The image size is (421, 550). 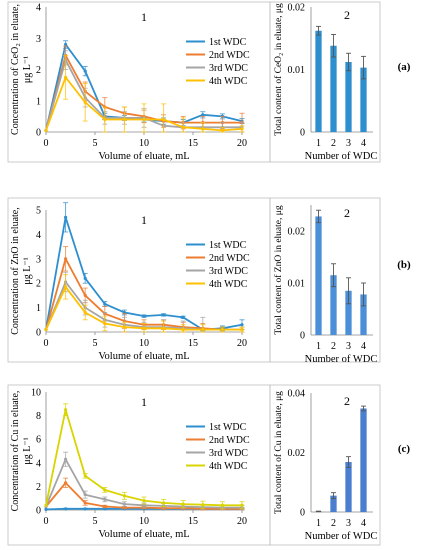 What do you see at coordinates (95, 343) in the screenshot?
I see `x-tick-label: 5` at bounding box center [95, 343].